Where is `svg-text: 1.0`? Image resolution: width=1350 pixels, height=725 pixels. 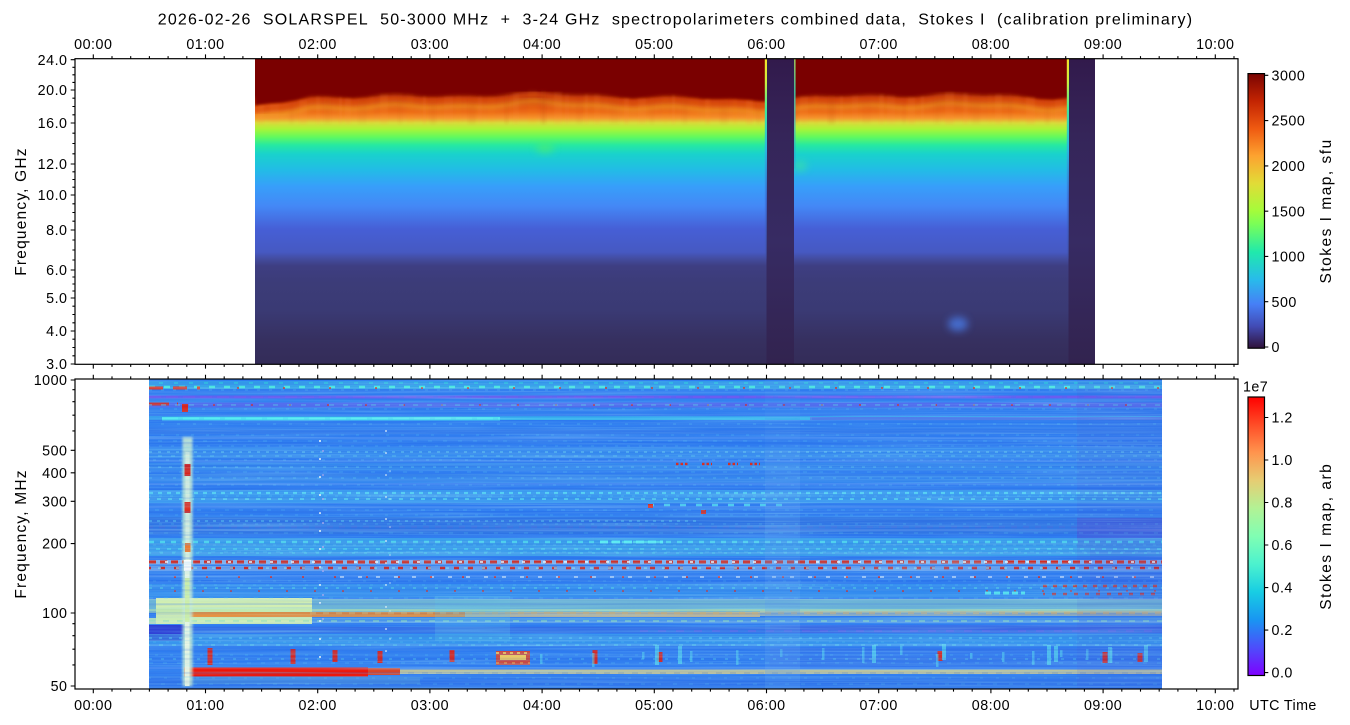 svg-text: 1.0 is located at coordinates (1282, 461).